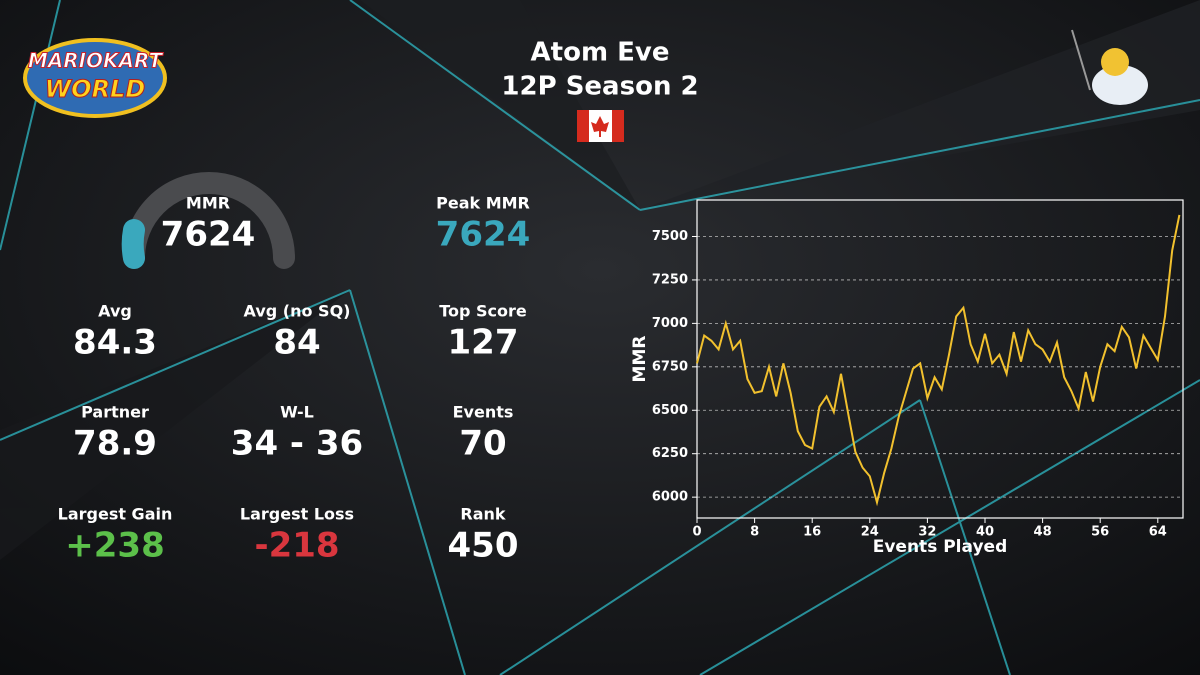  I want to click on stat-label: Events, so click(483, 412).